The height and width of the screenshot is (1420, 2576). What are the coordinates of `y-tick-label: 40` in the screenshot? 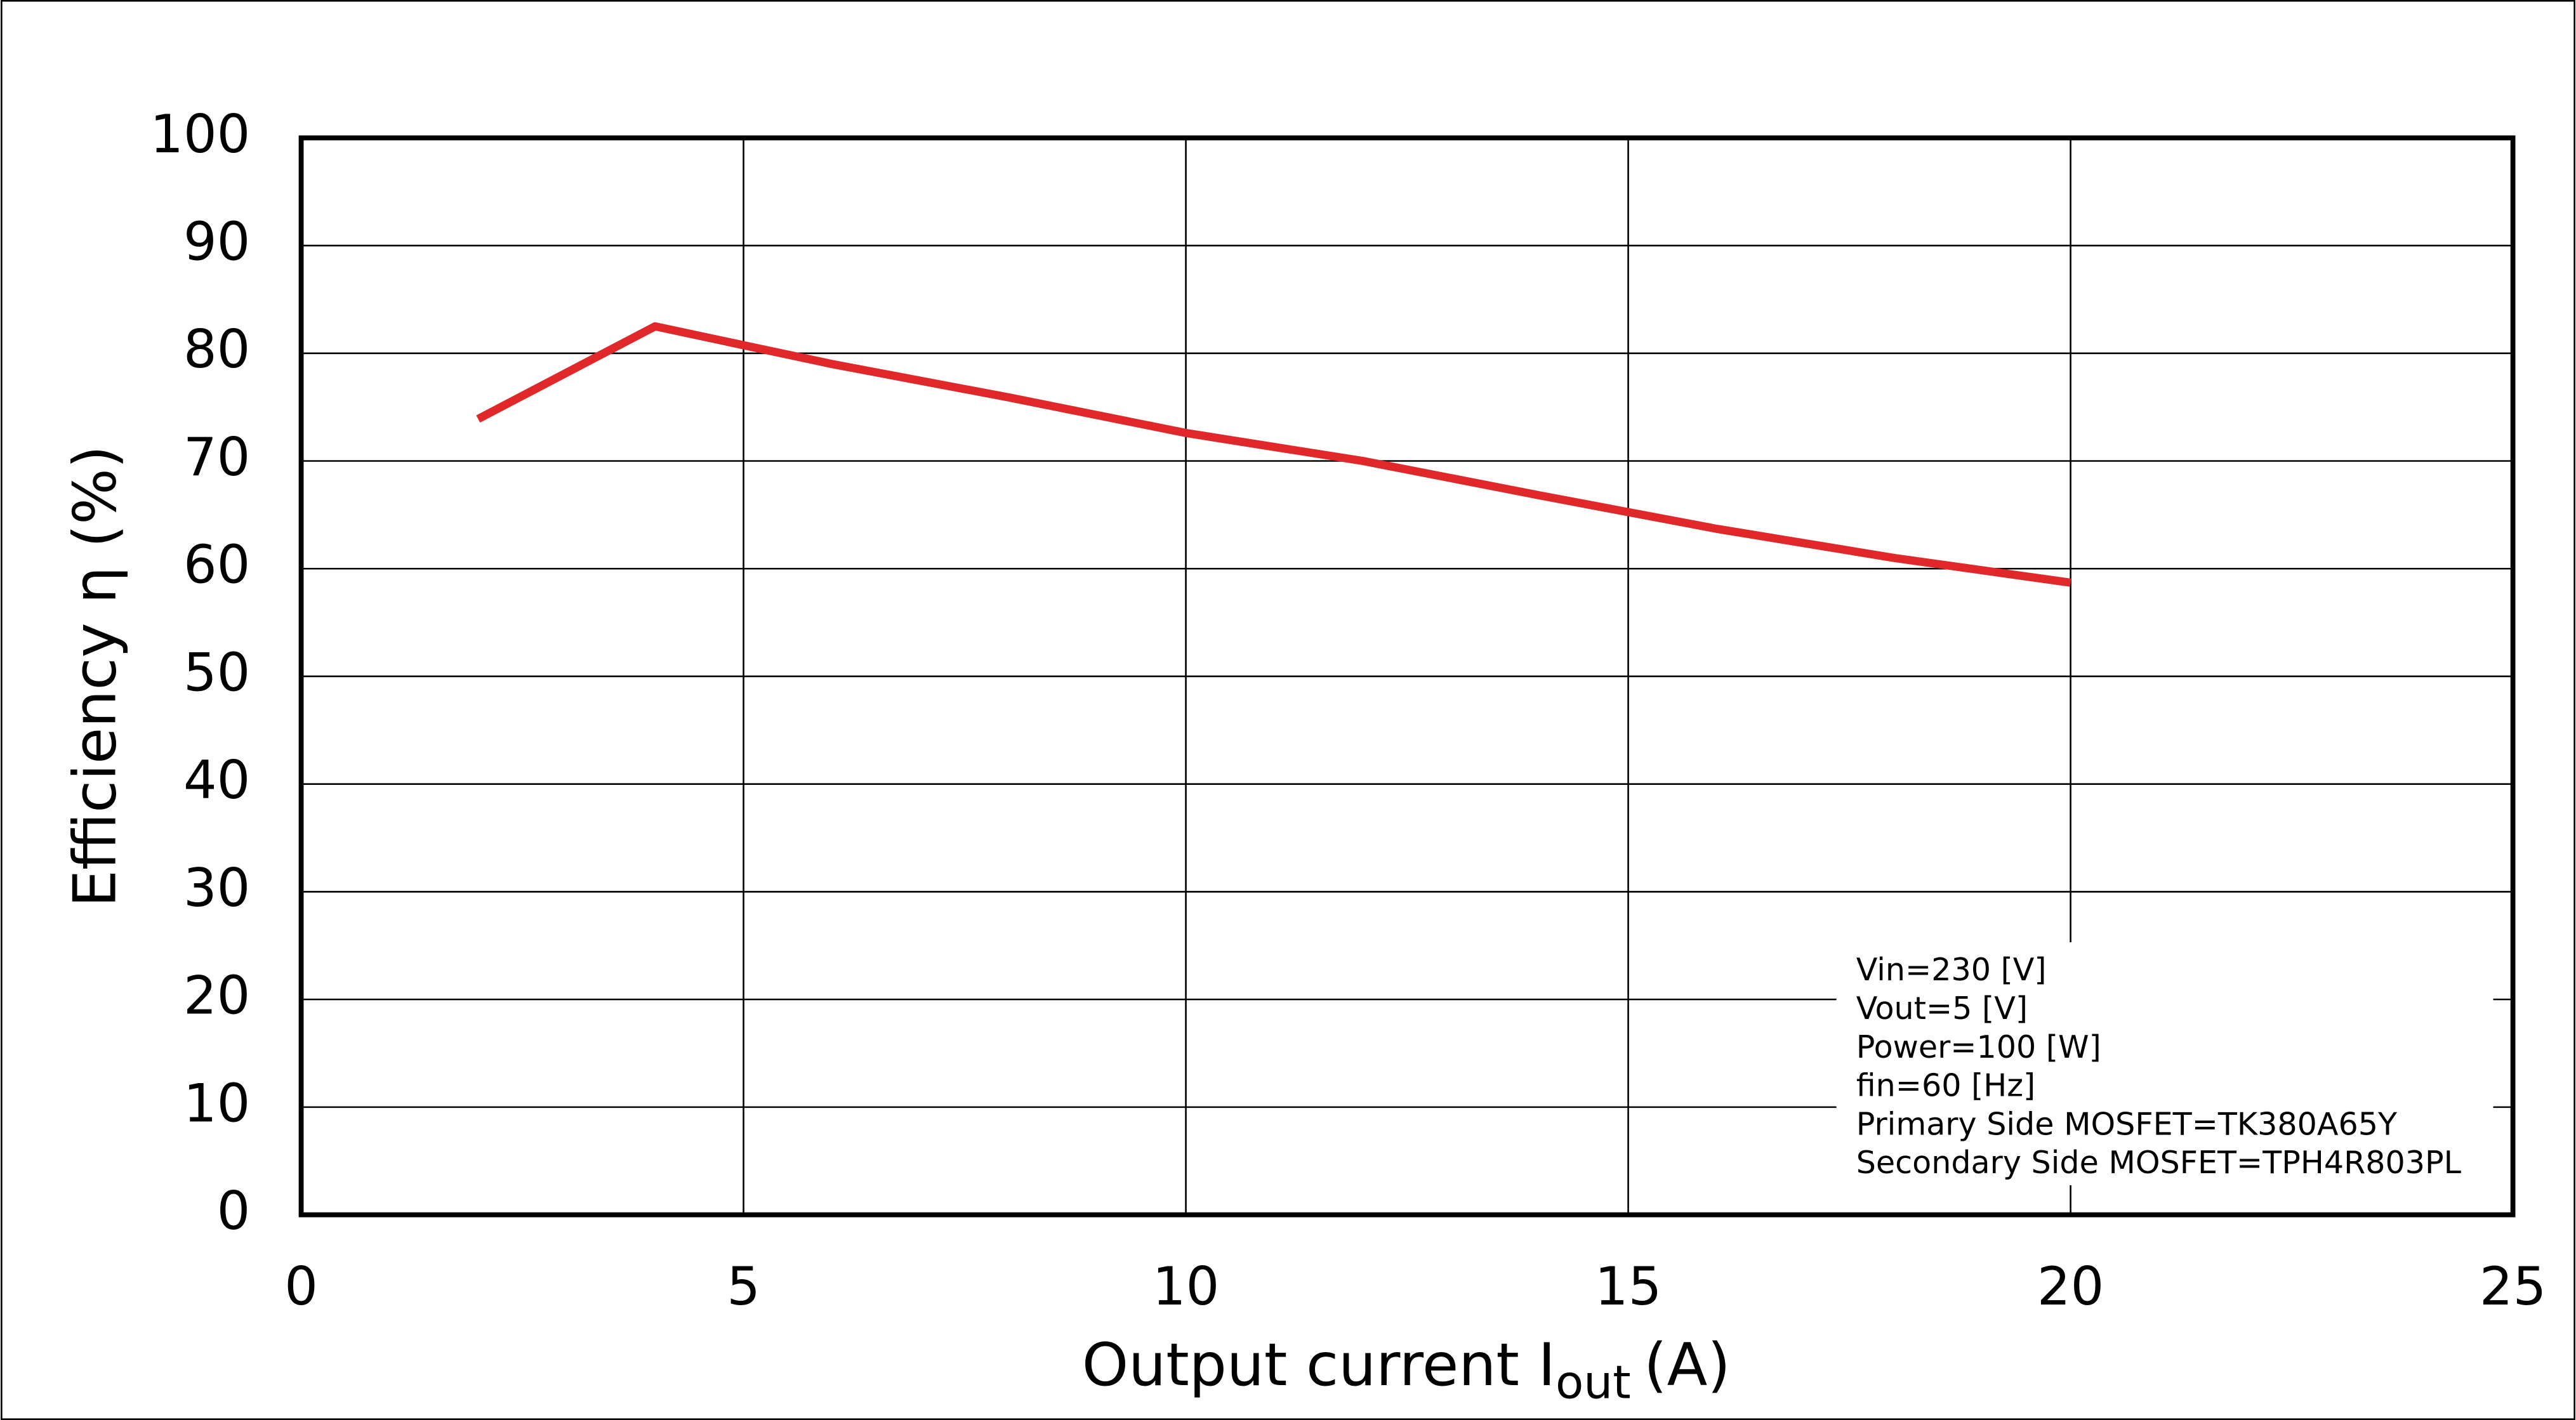 It's located at (216, 780).